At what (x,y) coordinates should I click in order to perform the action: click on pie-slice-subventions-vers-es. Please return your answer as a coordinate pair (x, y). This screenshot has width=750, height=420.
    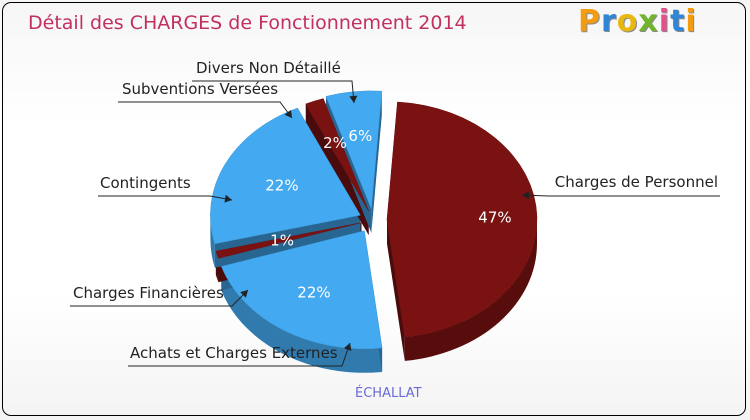
    Looking at the image, I should click on (337, 155).